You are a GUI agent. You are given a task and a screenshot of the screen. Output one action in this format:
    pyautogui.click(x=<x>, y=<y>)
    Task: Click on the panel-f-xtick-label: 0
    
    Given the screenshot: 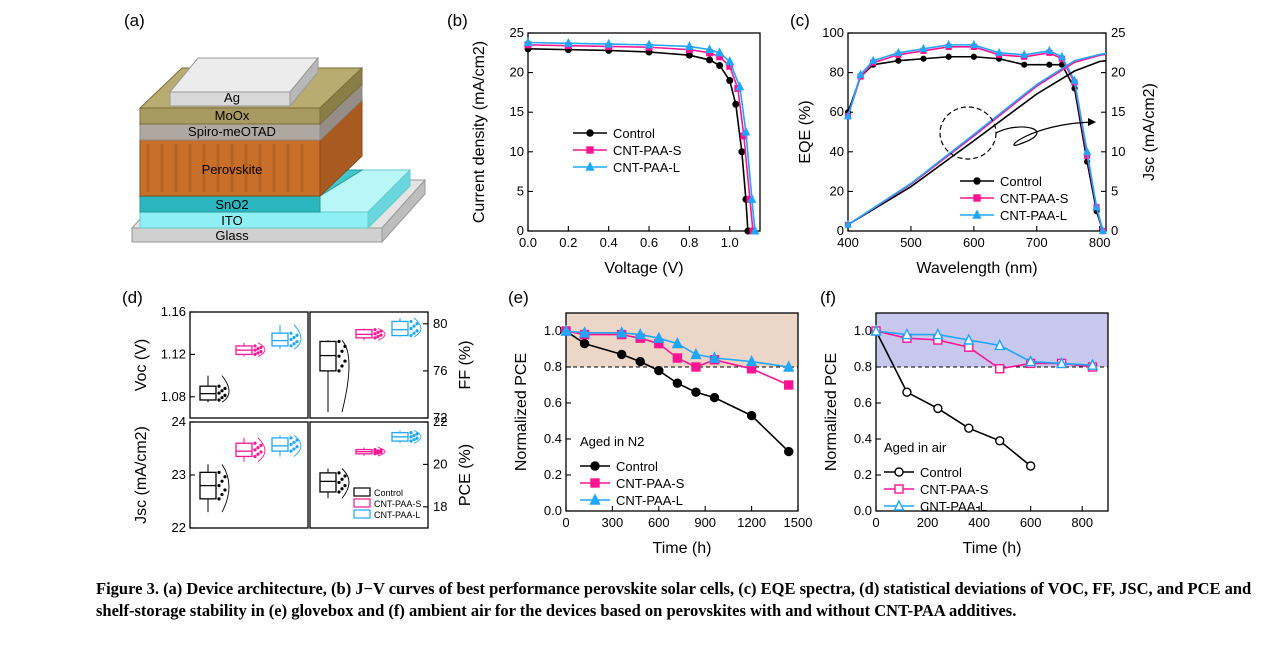 What is the action you would take?
    pyautogui.click(x=875, y=522)
    